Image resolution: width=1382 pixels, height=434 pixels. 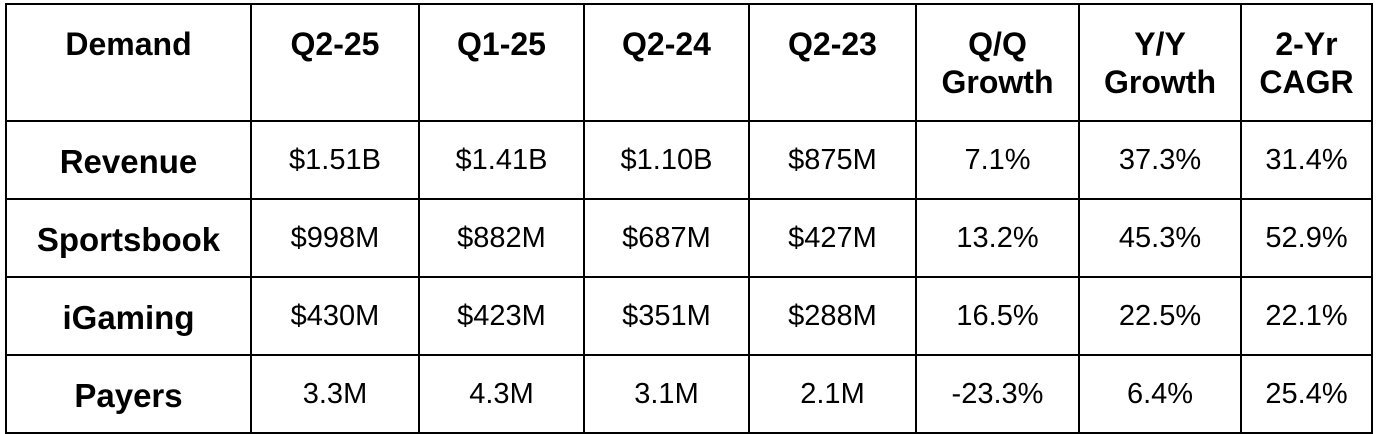 I want to click on row-label: Payers, so click(x=128, y=394).